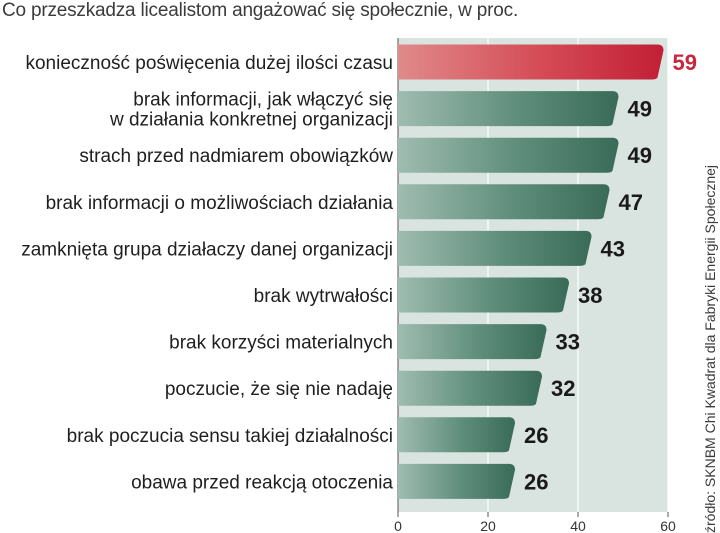 This screenshot has width=720, height=533. I want to click on category-label: brak korzyści materialnych, so click(281, 343).